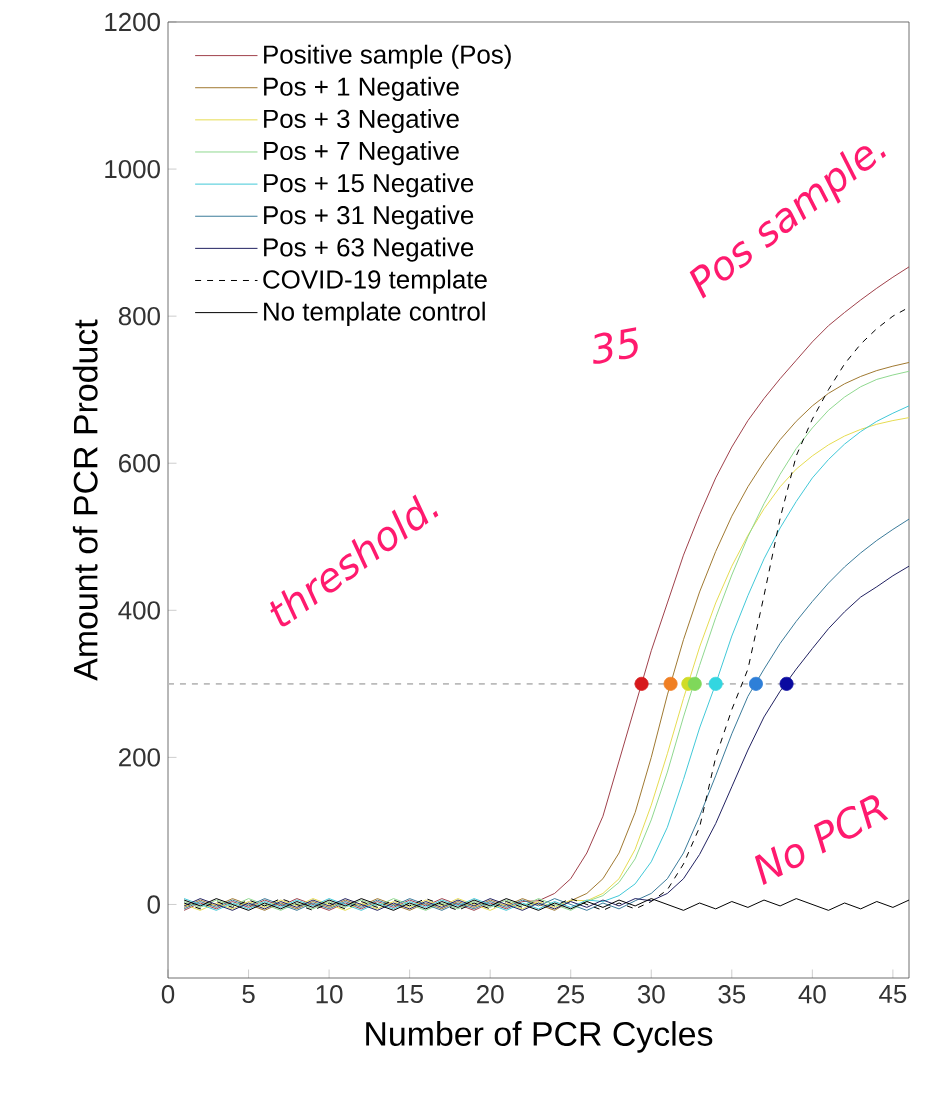 This screenshot has height=1118, width=926. Describe the element at coordinates (132, 169) in the screenshot. I see `y-tick-label: 1000` at that location.